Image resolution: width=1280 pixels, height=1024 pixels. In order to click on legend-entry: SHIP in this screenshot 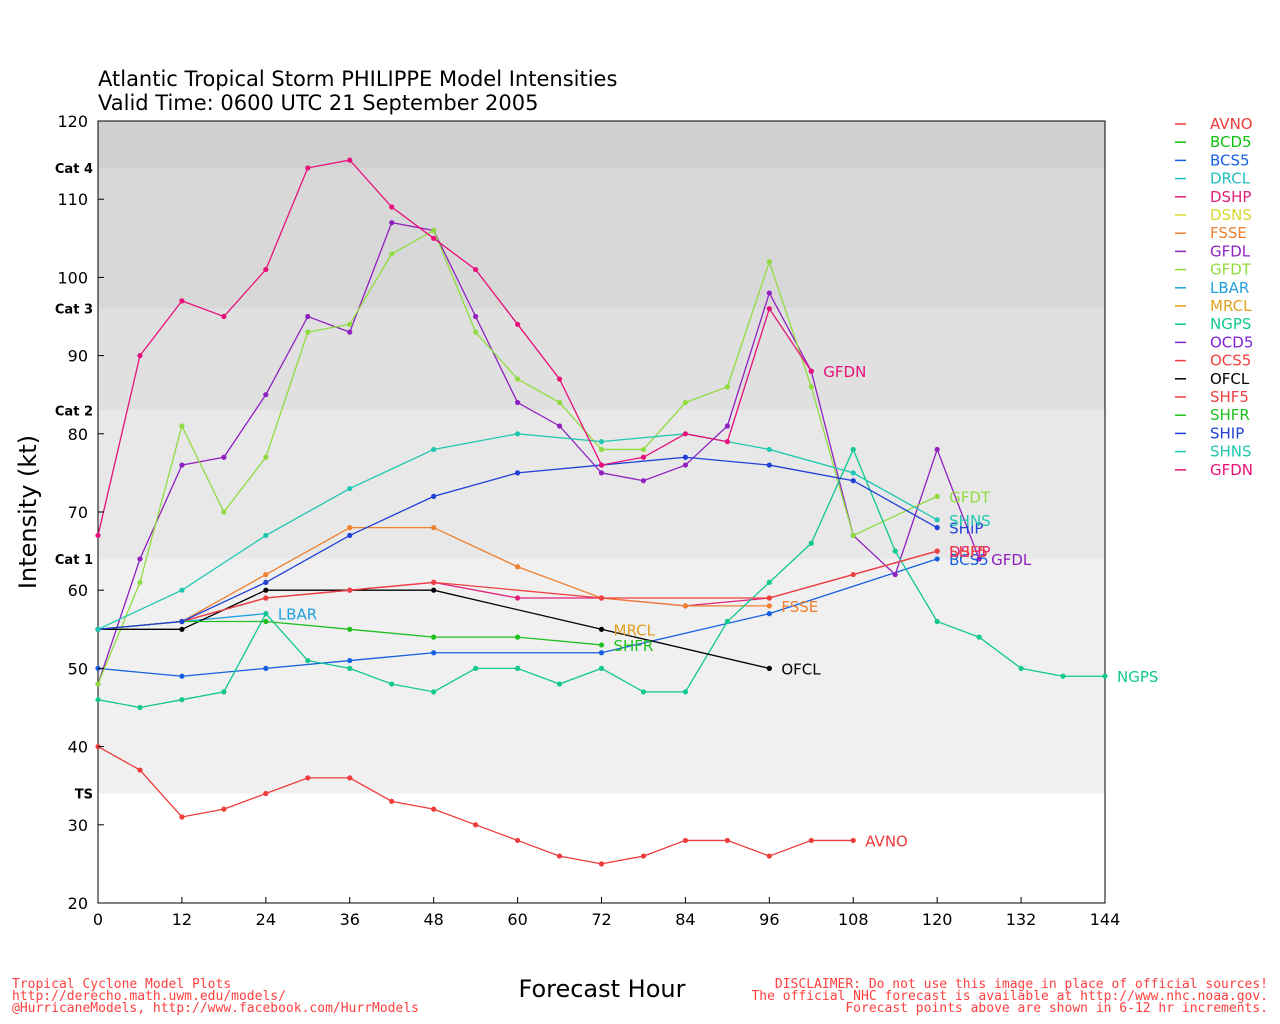, I will do `click(1227, 433)`.